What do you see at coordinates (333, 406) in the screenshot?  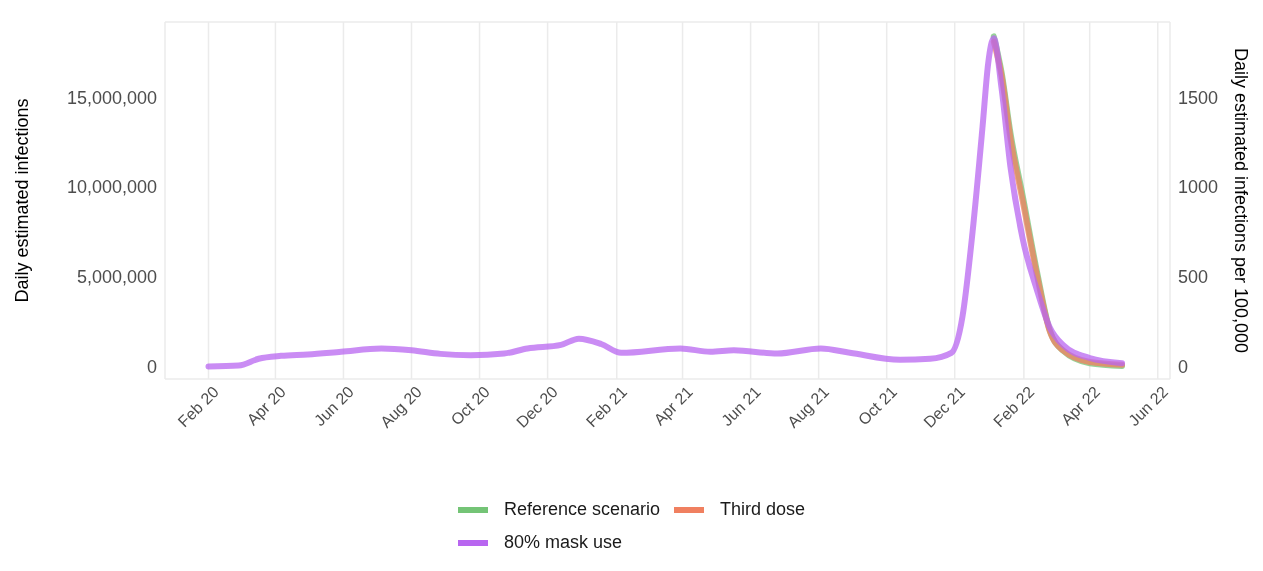 I see `x-tick-label: Jun 20` at bounding box center [333, 406].